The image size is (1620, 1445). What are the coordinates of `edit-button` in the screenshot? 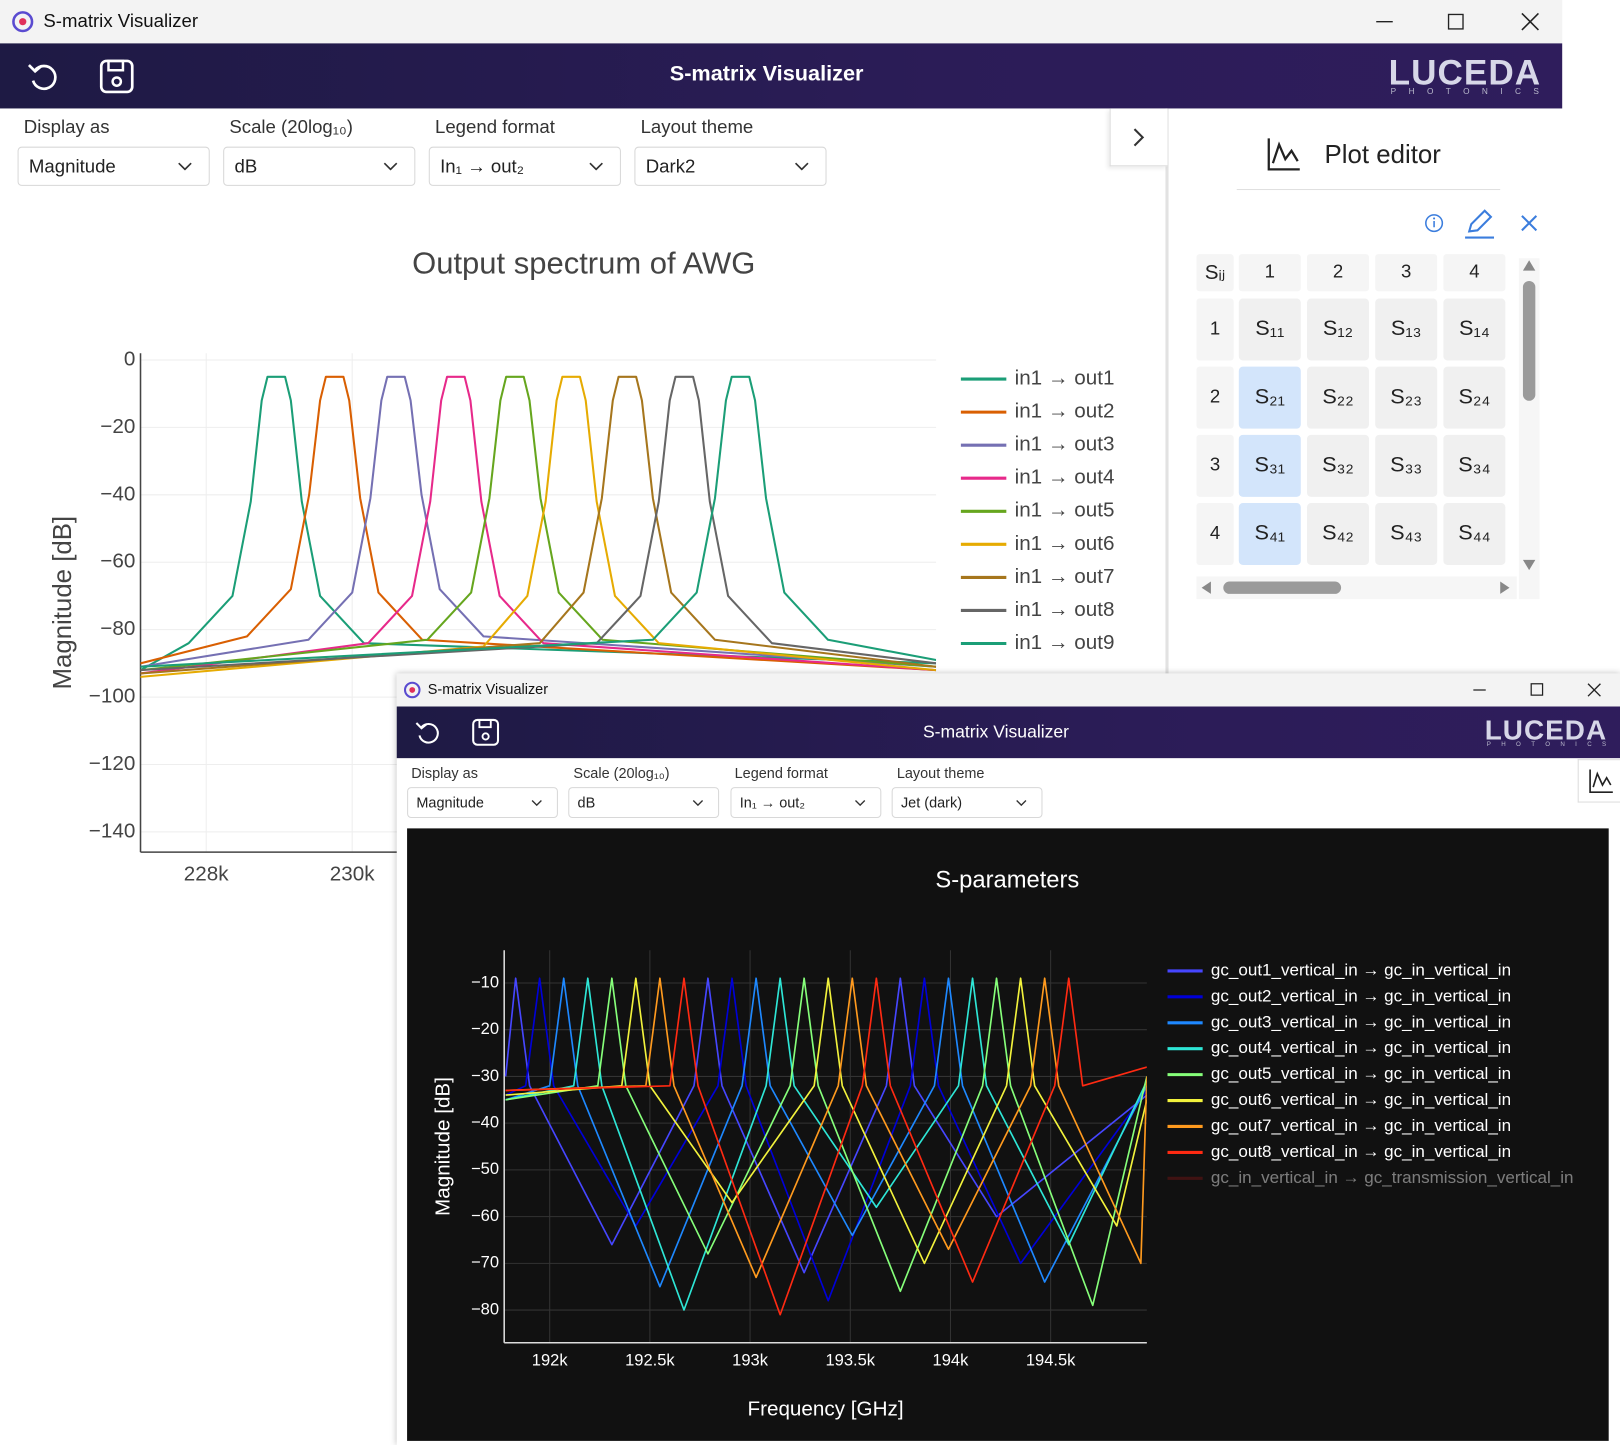 It's located at (1480, 224).